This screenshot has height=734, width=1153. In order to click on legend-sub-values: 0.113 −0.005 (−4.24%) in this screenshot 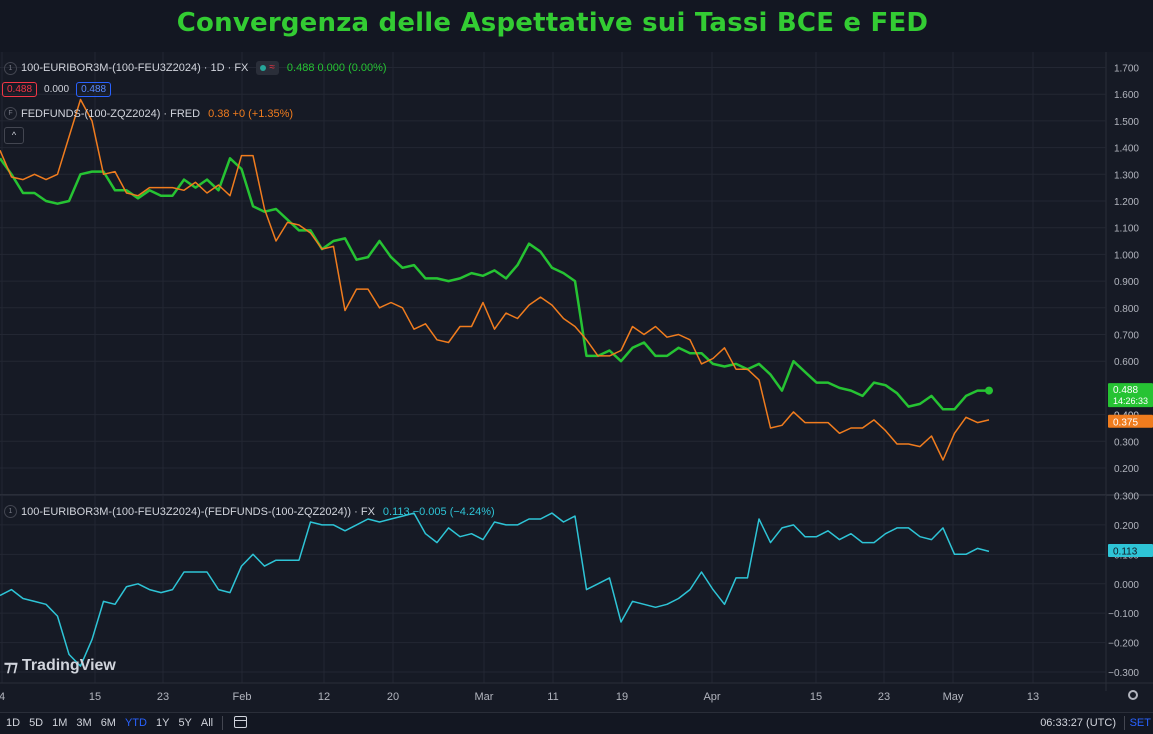, I will do `click(438, 511)`.